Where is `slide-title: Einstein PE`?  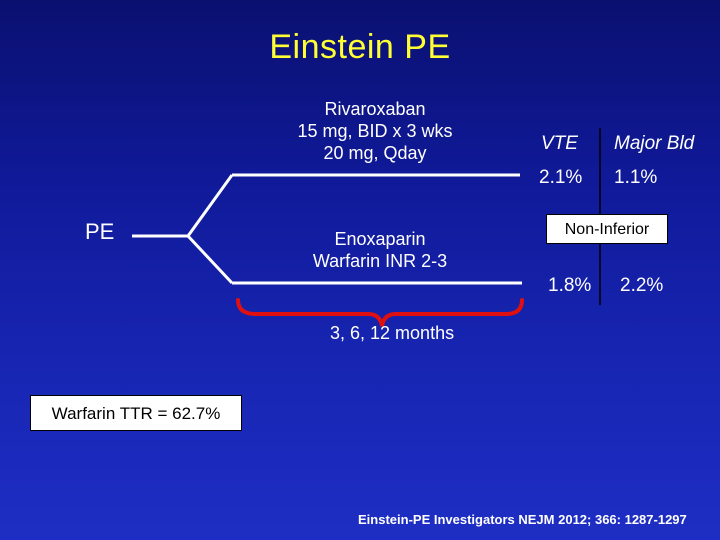
slide-title: Einstein PE is located at coordinates (360, 47).